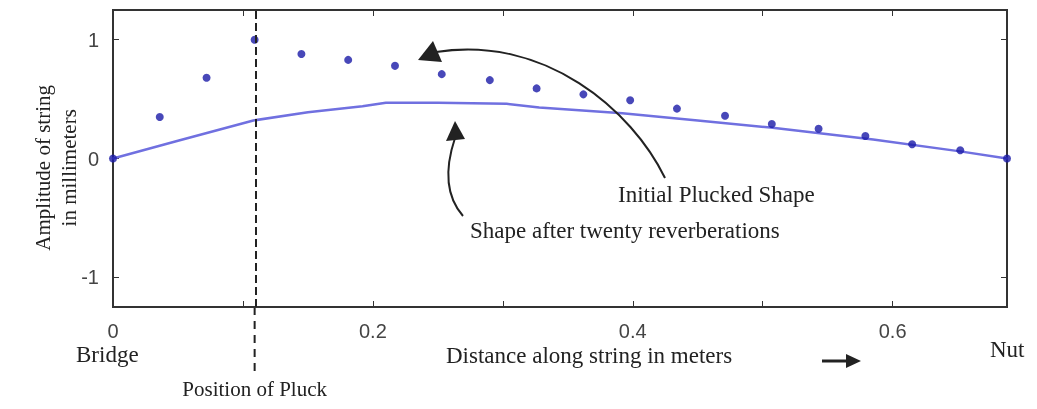  What do you see at coordinates (589, 355) in the screenshot?
I see `x-axis-title: Distance along string in meters` at bounding box center [589, 355].